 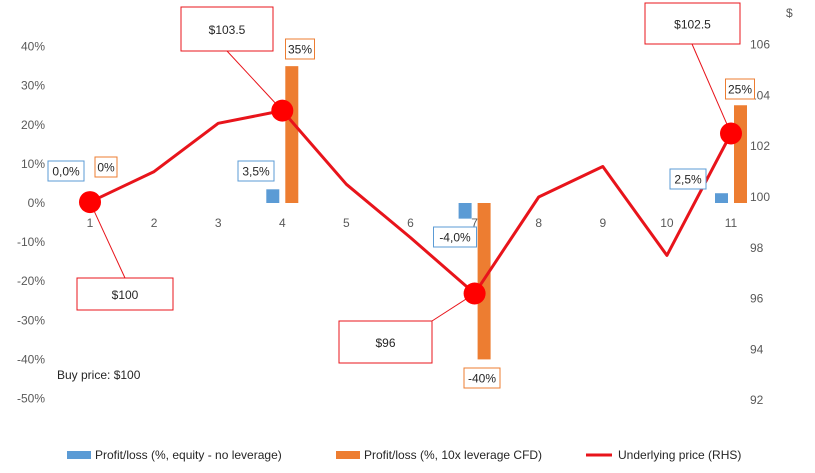 What do you see at coordinates (33, 125) in the screenshot?
I see `left-axis-tick-label: 20%` at bounding box center [33, 125].